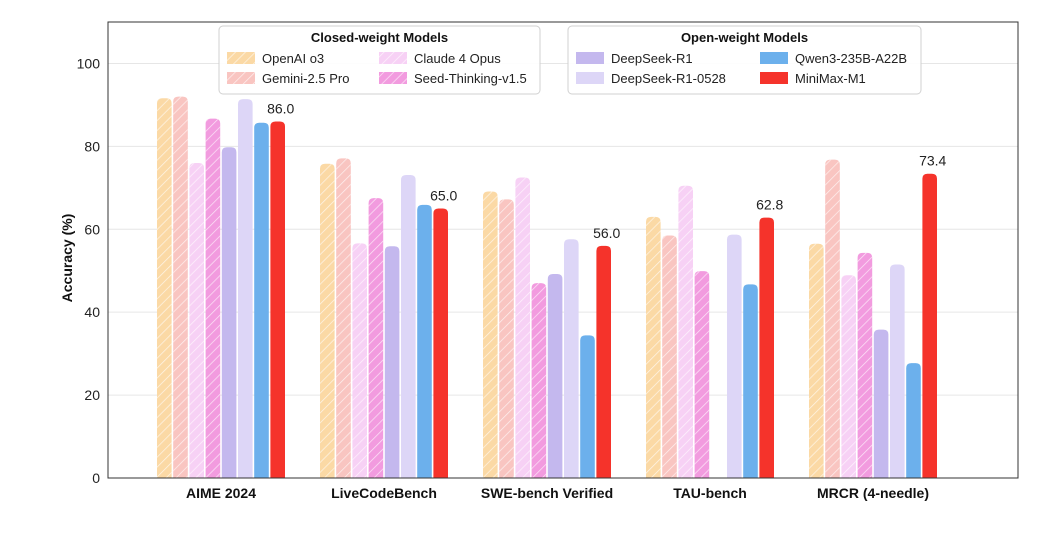 The width and height of the screenshot is (1047, 533). I want to click on y-tick-label: 100, so click(89, 63).